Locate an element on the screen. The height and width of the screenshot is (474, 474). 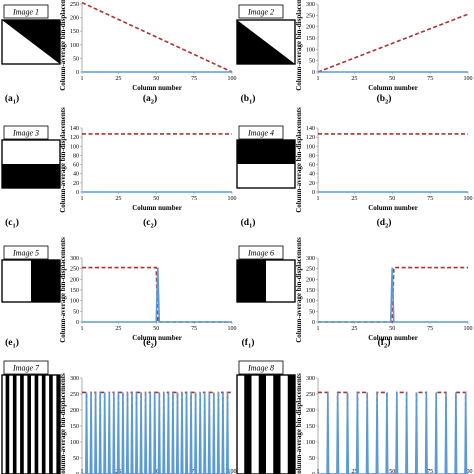
panel-label-a1: (a1) is located at coordinates (12, 99).